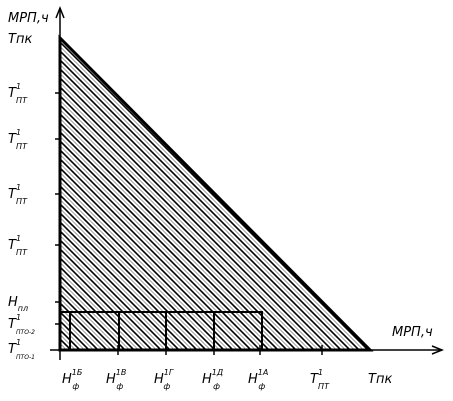  I want to click on label: T1 ПТО-1, so click(21, 349).